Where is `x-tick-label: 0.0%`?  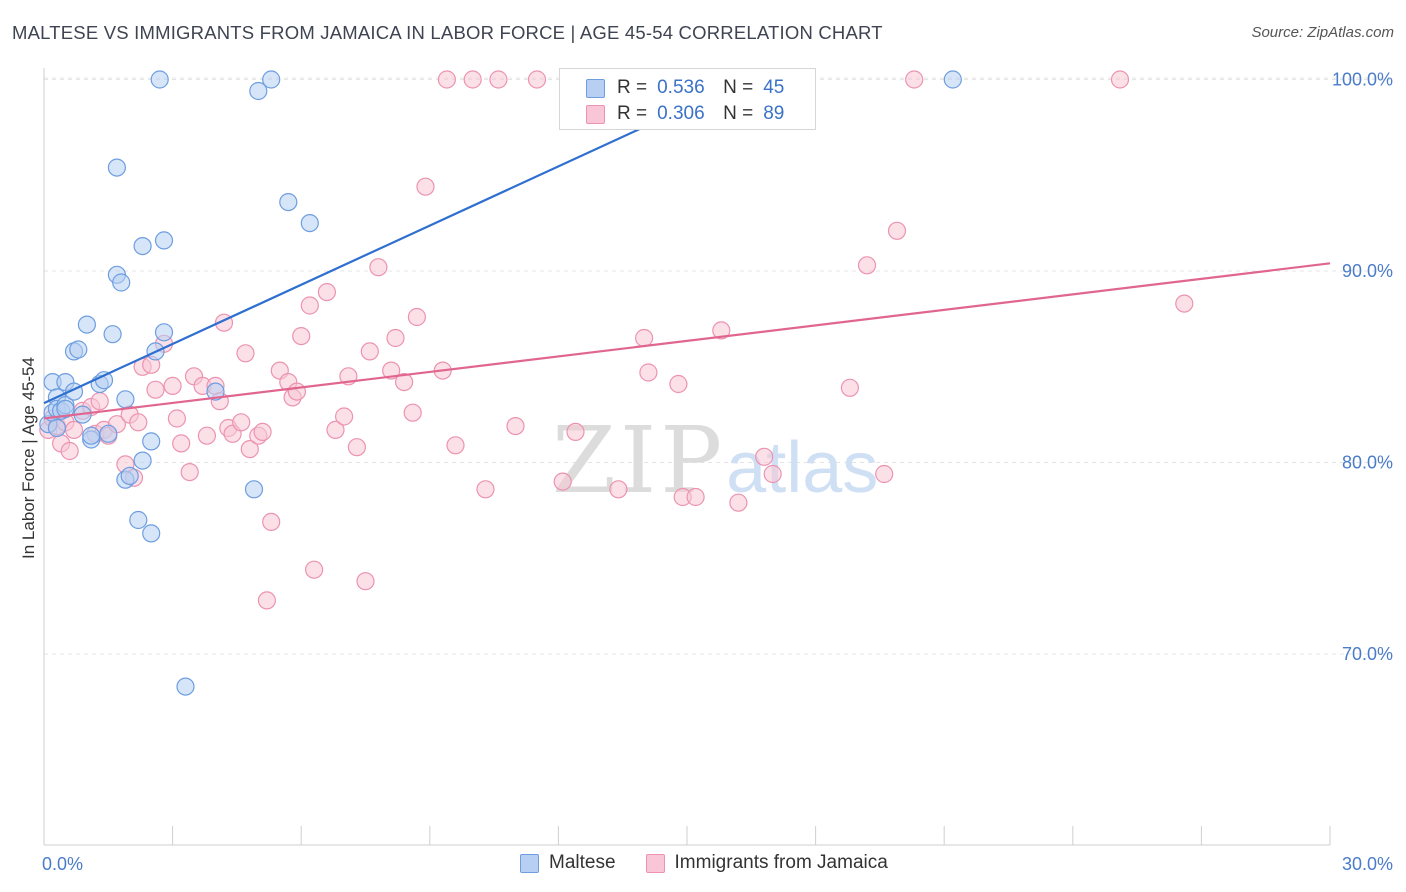
x-tick-label: 0.0% is located at coordinates (62, 864).